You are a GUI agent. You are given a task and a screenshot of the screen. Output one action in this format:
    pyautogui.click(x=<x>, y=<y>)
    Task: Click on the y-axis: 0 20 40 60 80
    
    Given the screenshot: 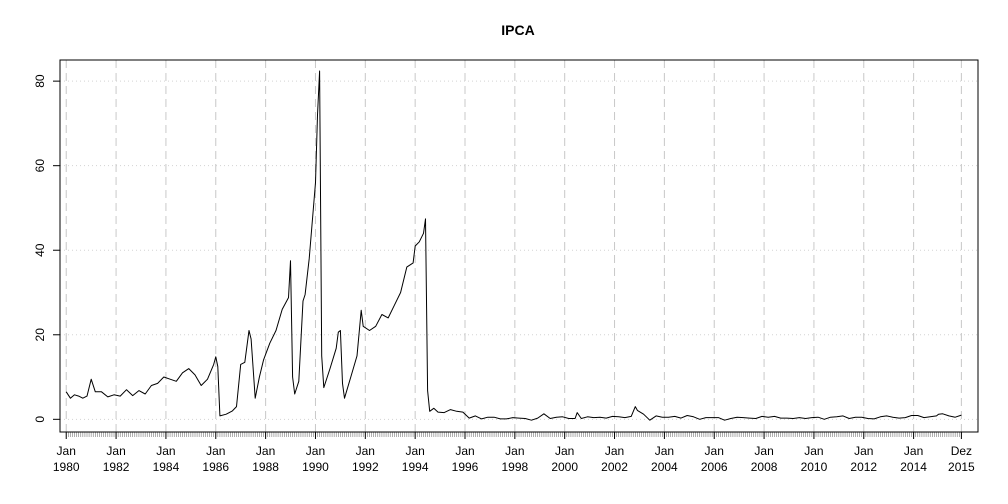 What is the action you would take?
    pyautogui.click(x=47, y=248)
    